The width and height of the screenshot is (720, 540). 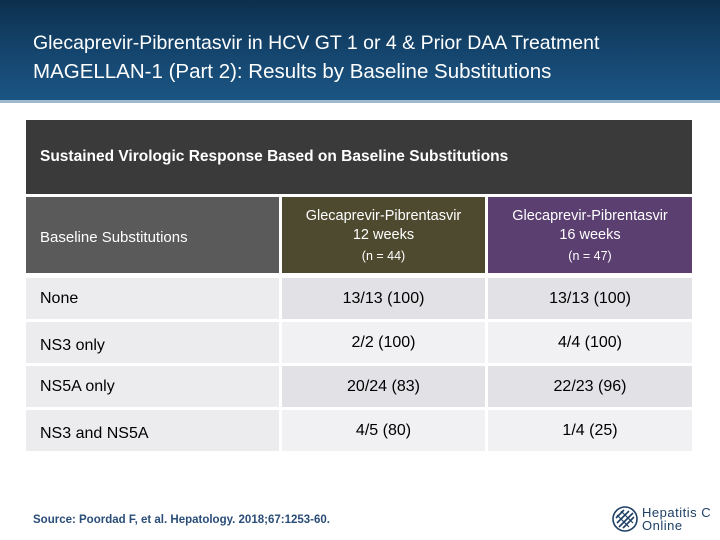 I want to click on header-baseline-substitutions: Baseline Substitutions, so click(x=152, y=235).